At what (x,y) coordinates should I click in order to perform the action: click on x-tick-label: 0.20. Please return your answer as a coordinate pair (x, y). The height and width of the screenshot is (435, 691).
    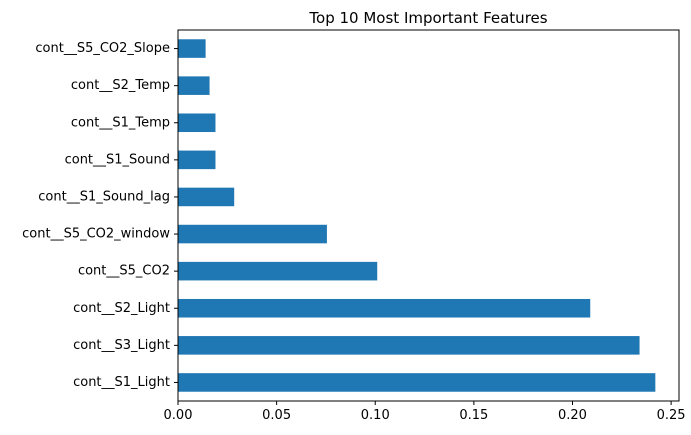
    Looking at the image, I should click on (572, 415).